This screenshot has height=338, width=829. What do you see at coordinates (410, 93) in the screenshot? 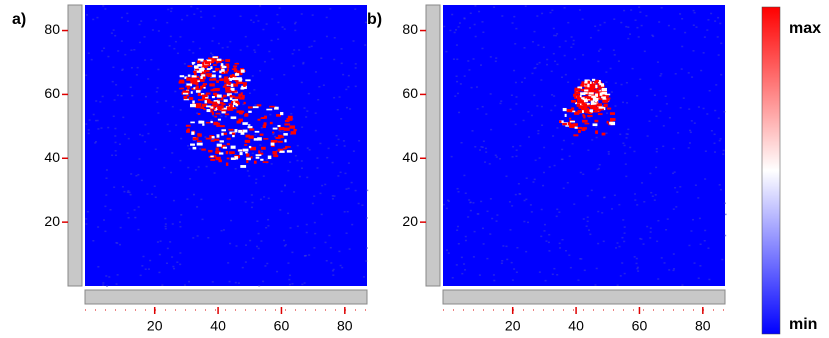
I see `y-tick-label: 60` at bounding box center [410, 93].